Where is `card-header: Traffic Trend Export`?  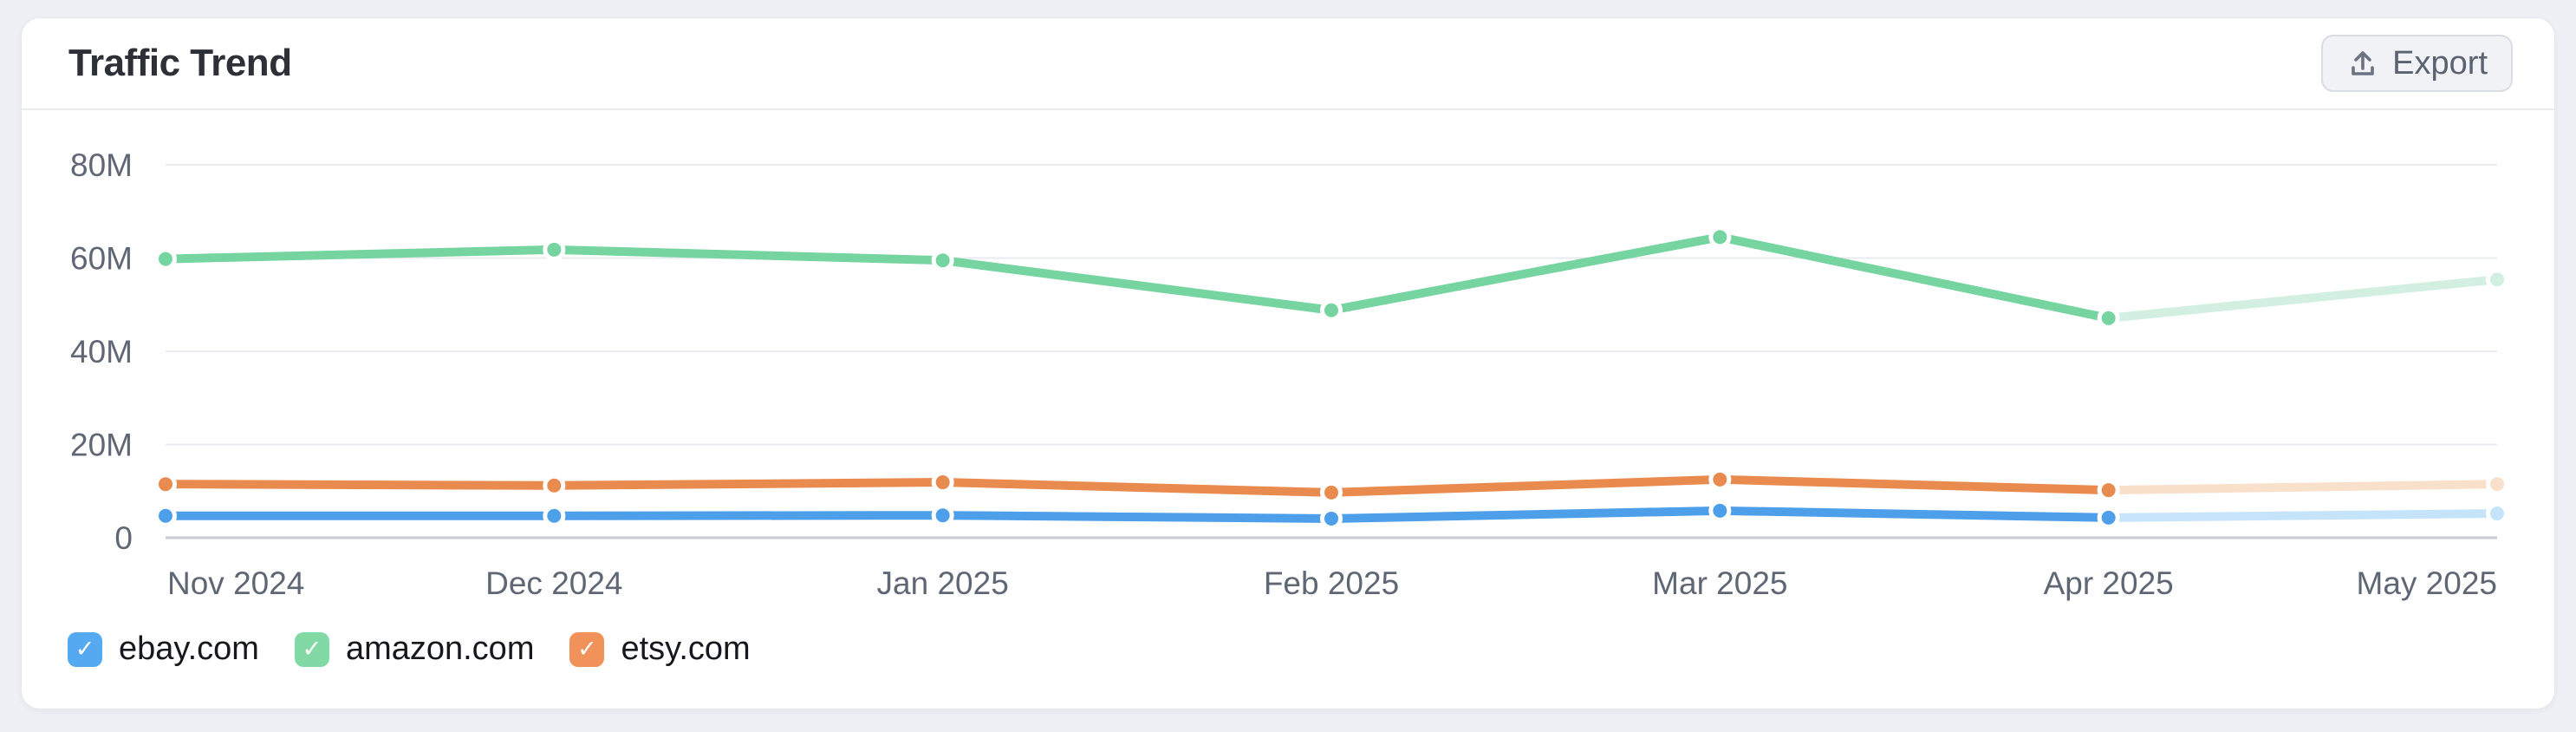
card-header: Traffic Trend Export is located at coordinates (1288, 64).